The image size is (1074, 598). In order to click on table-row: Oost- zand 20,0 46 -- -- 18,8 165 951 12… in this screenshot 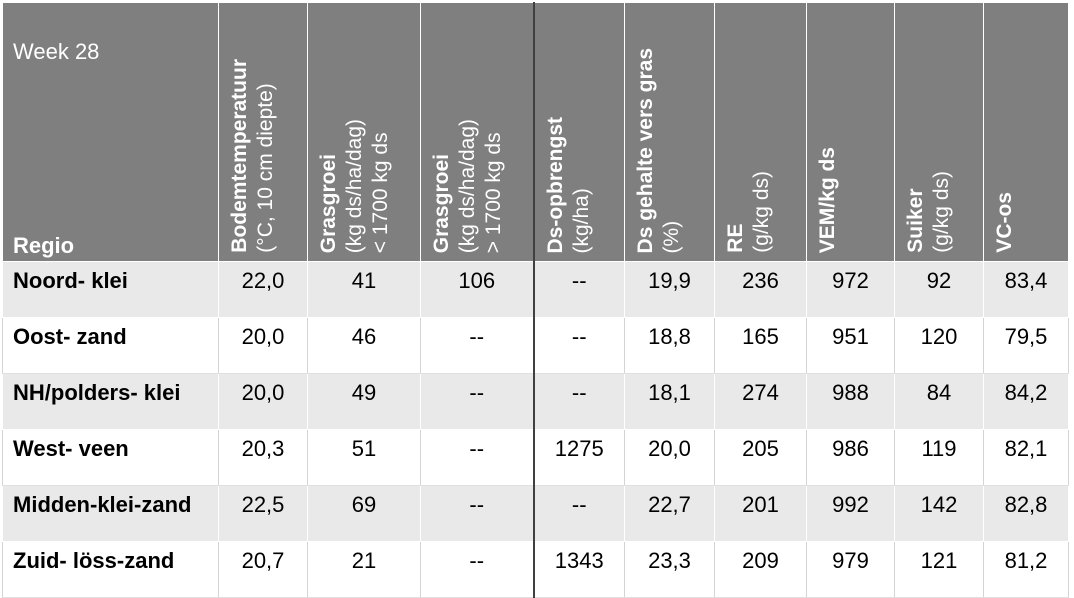, I will do `click(535, 345)`.